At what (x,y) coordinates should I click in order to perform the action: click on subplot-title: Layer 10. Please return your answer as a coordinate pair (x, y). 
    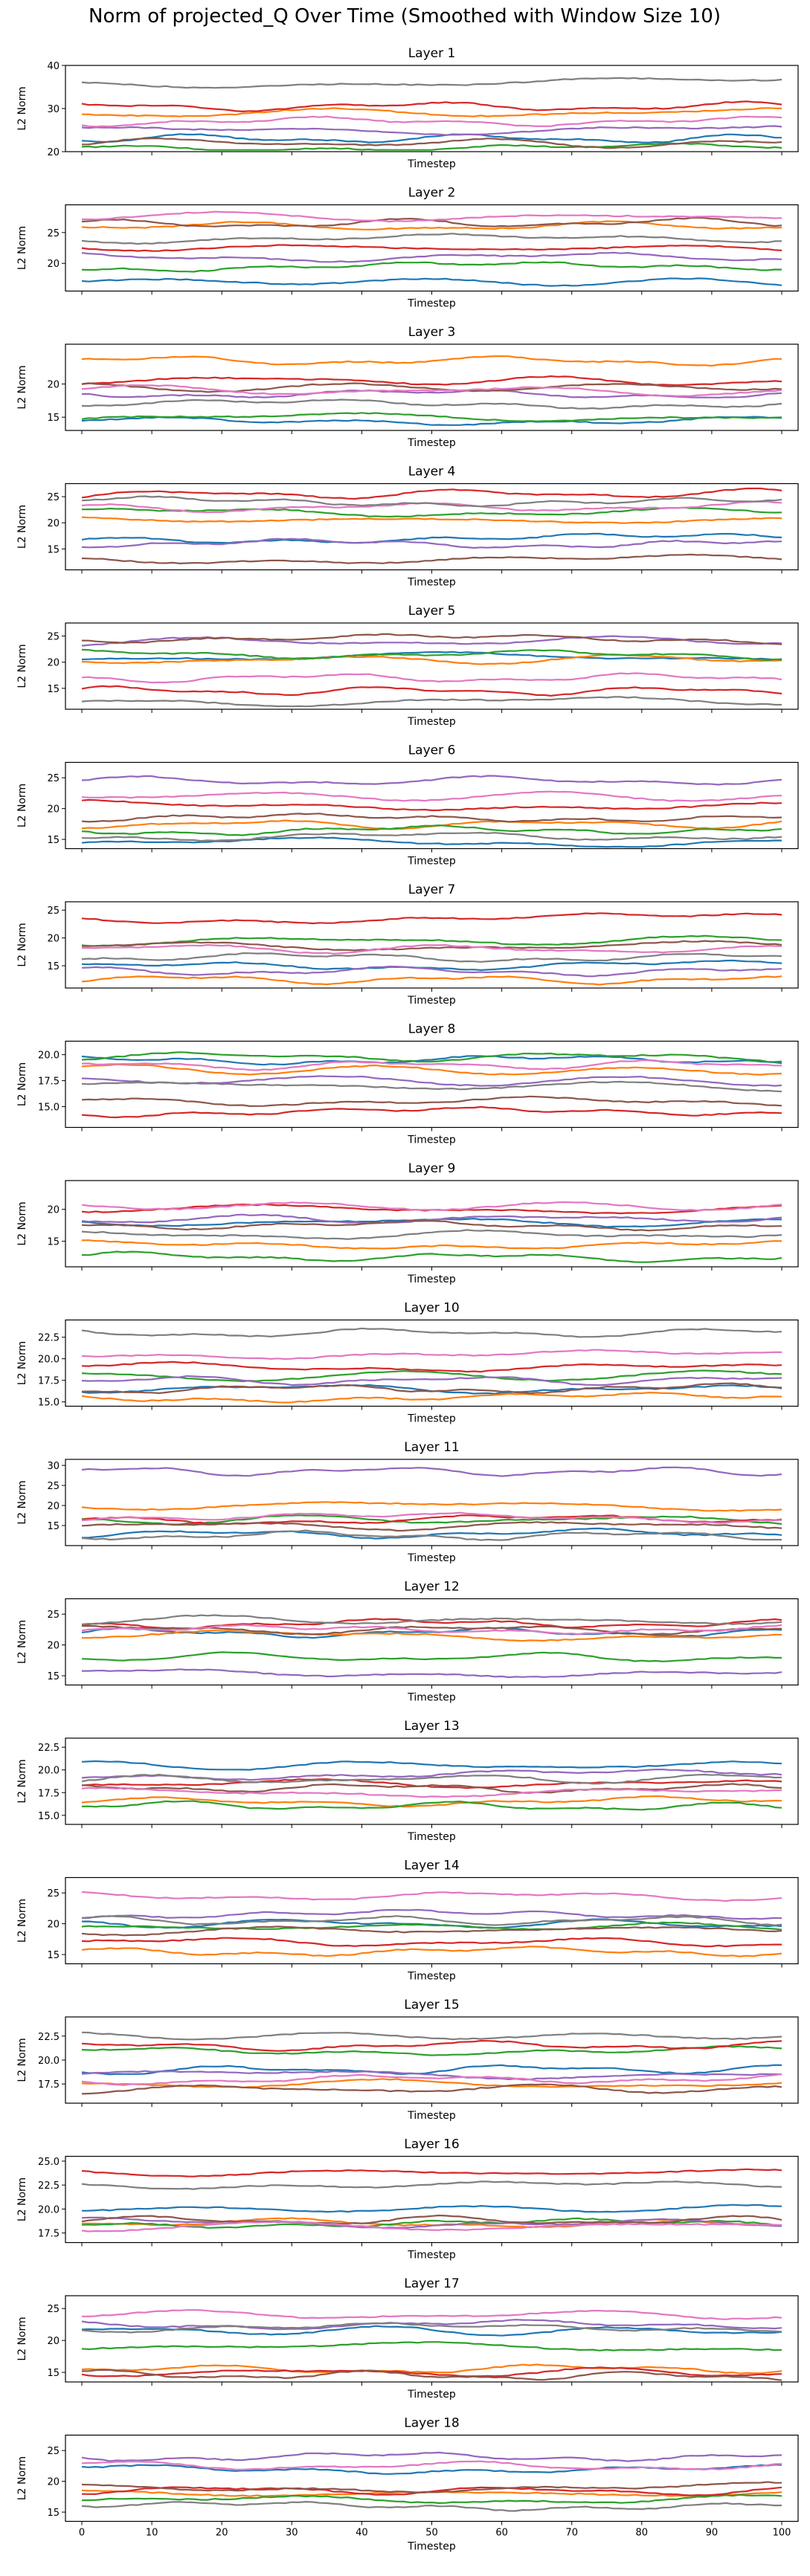
    Looking at the image, I should click on (432, 1308).